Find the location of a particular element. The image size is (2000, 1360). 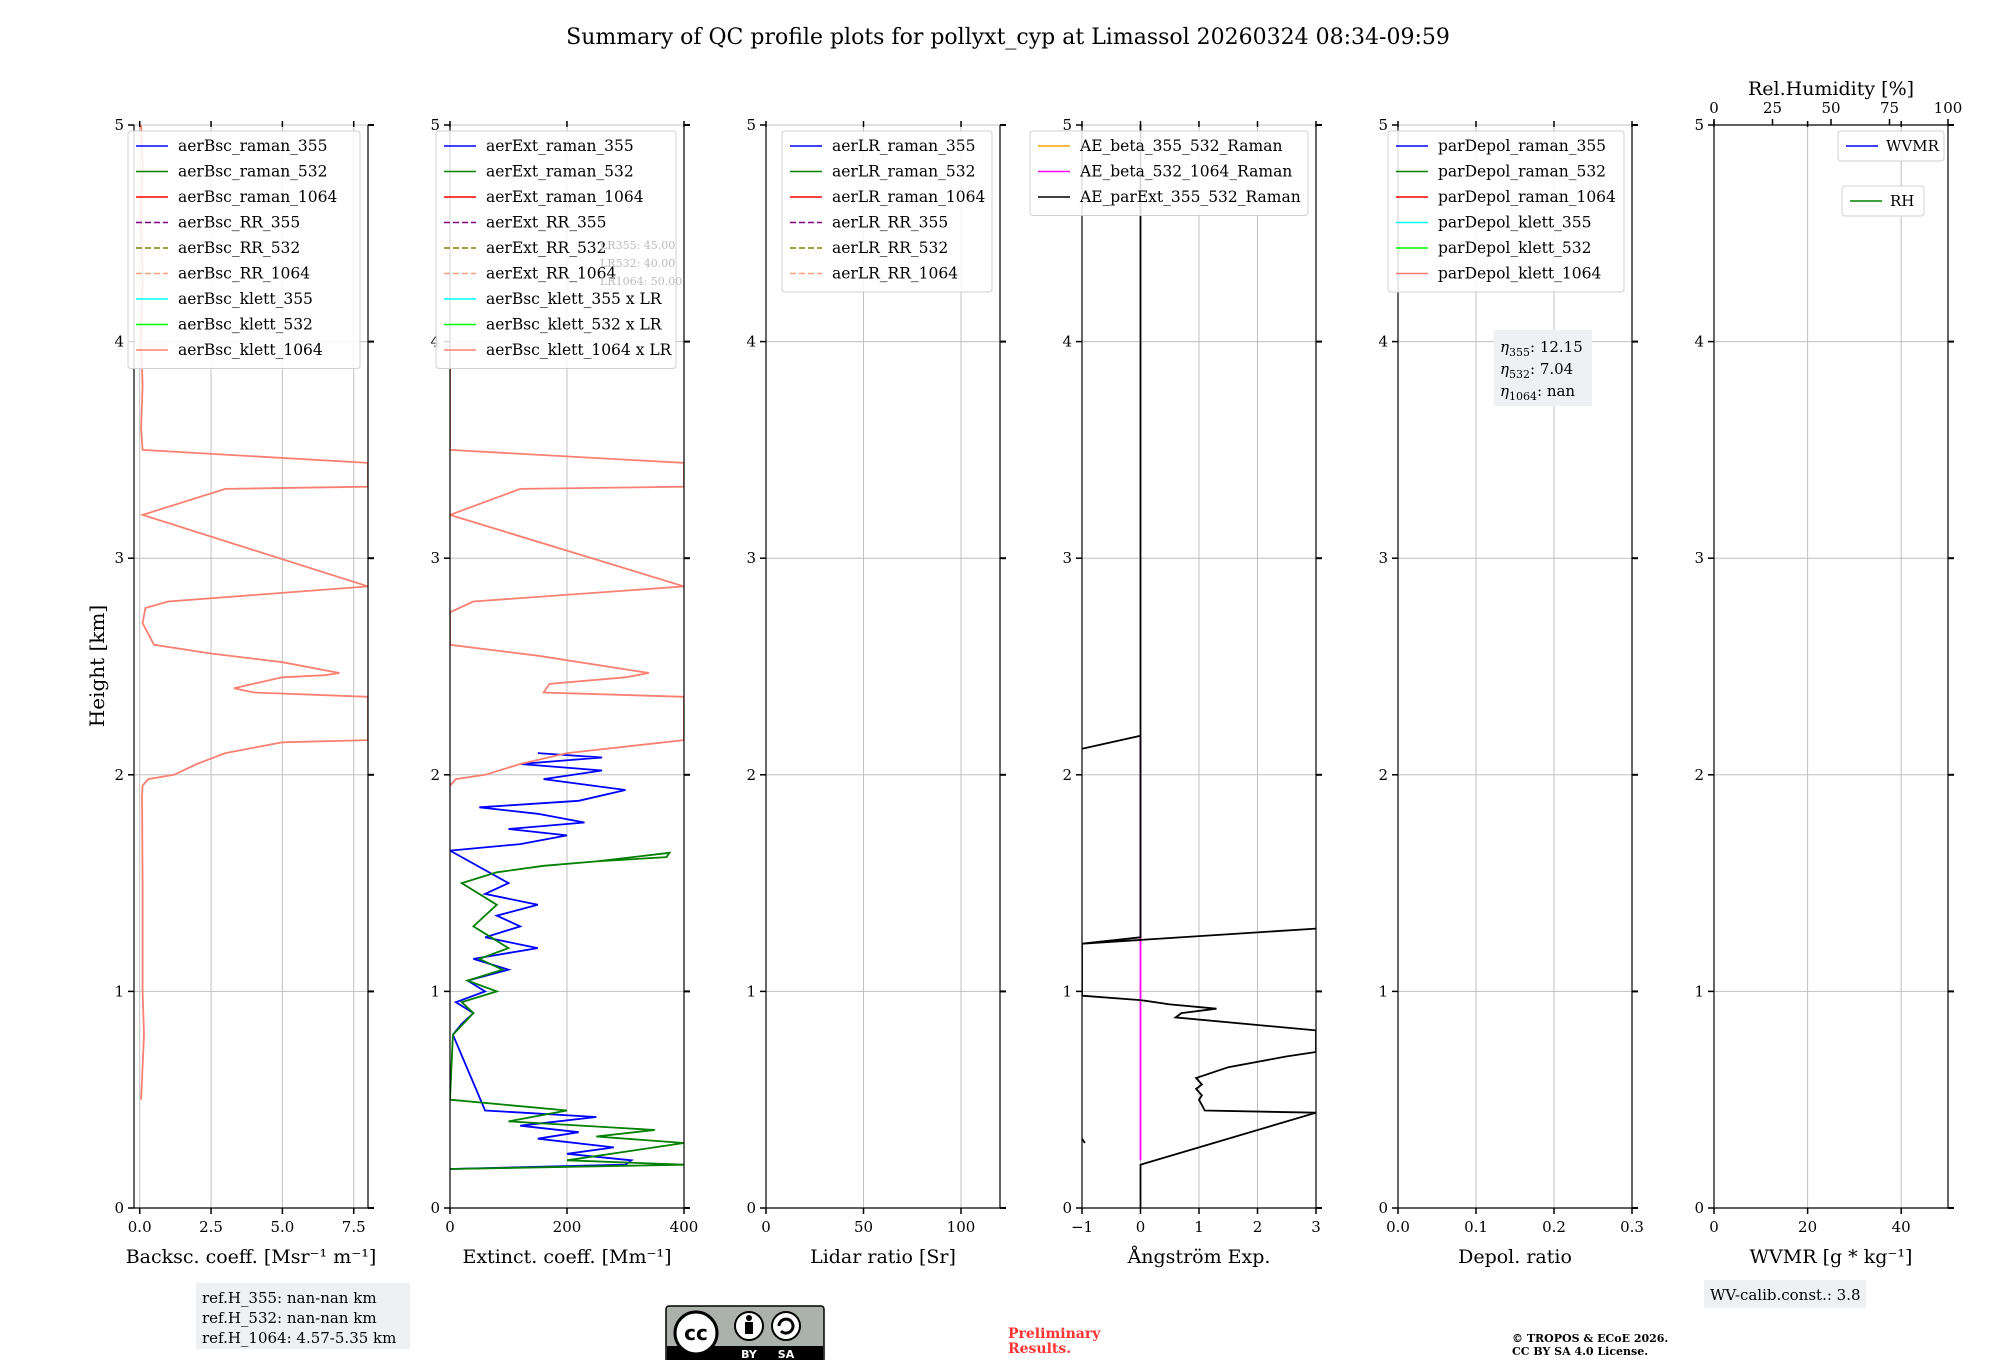

calib-box is located at coordinates (1785, 1294).